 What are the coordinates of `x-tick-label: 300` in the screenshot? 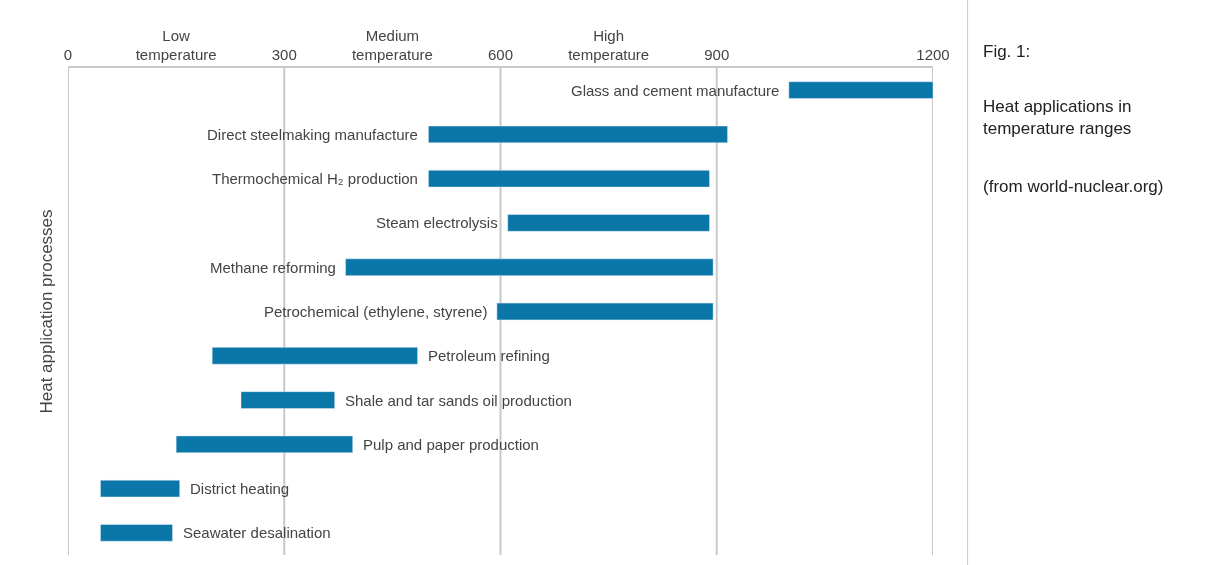 It's located at (284, 54).